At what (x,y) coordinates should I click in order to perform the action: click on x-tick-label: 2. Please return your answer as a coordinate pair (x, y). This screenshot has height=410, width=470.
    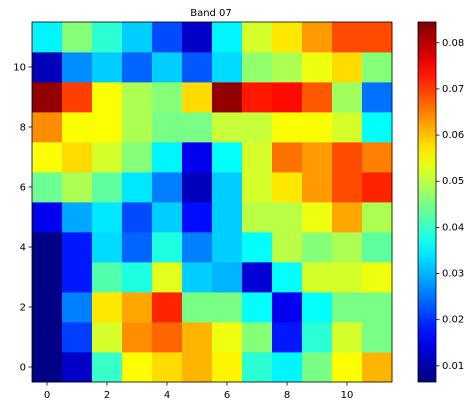
    Looking at the image, I should click on (107, 395).